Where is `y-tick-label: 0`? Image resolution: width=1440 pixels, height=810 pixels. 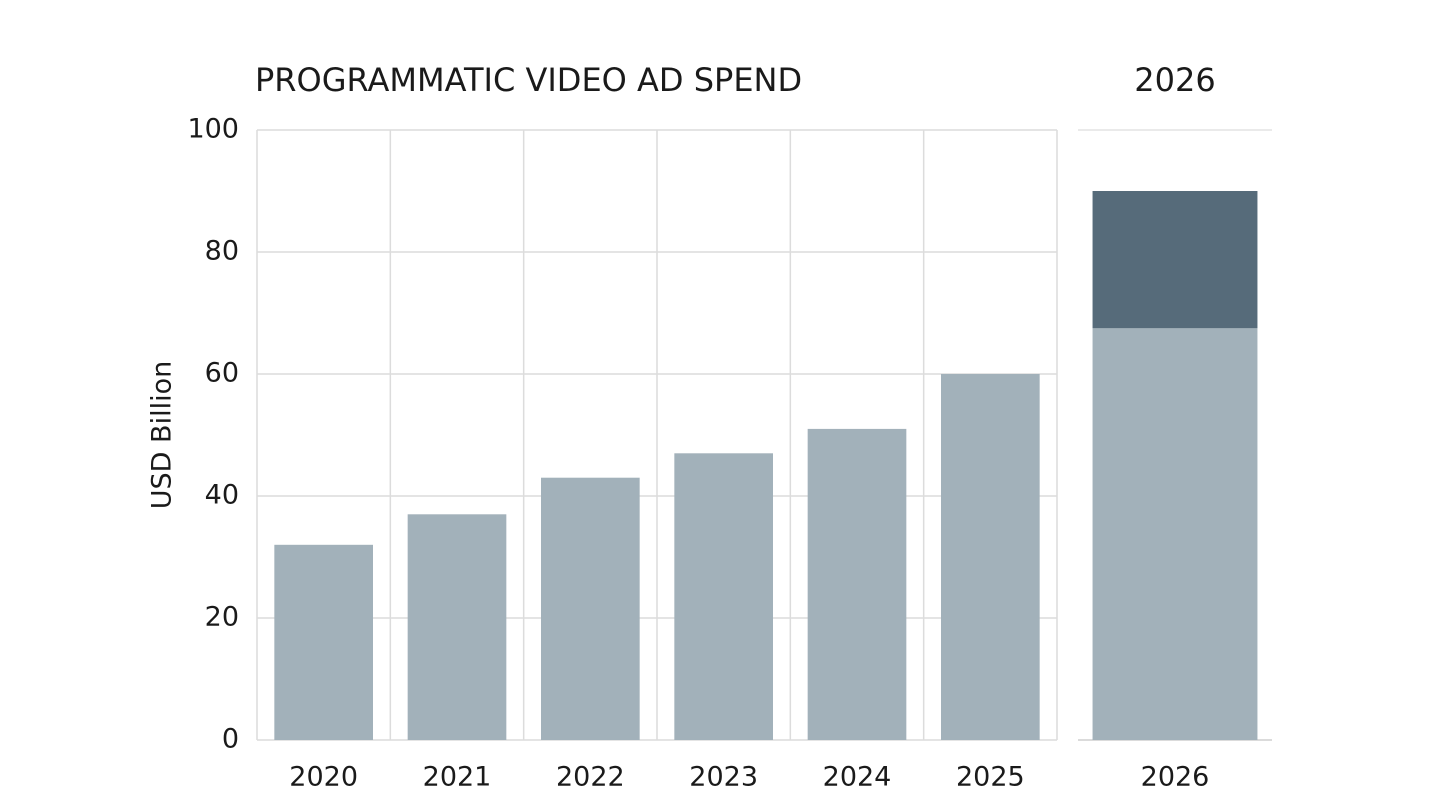
y-tick-label: 0 is located at coordinates (230, 739).